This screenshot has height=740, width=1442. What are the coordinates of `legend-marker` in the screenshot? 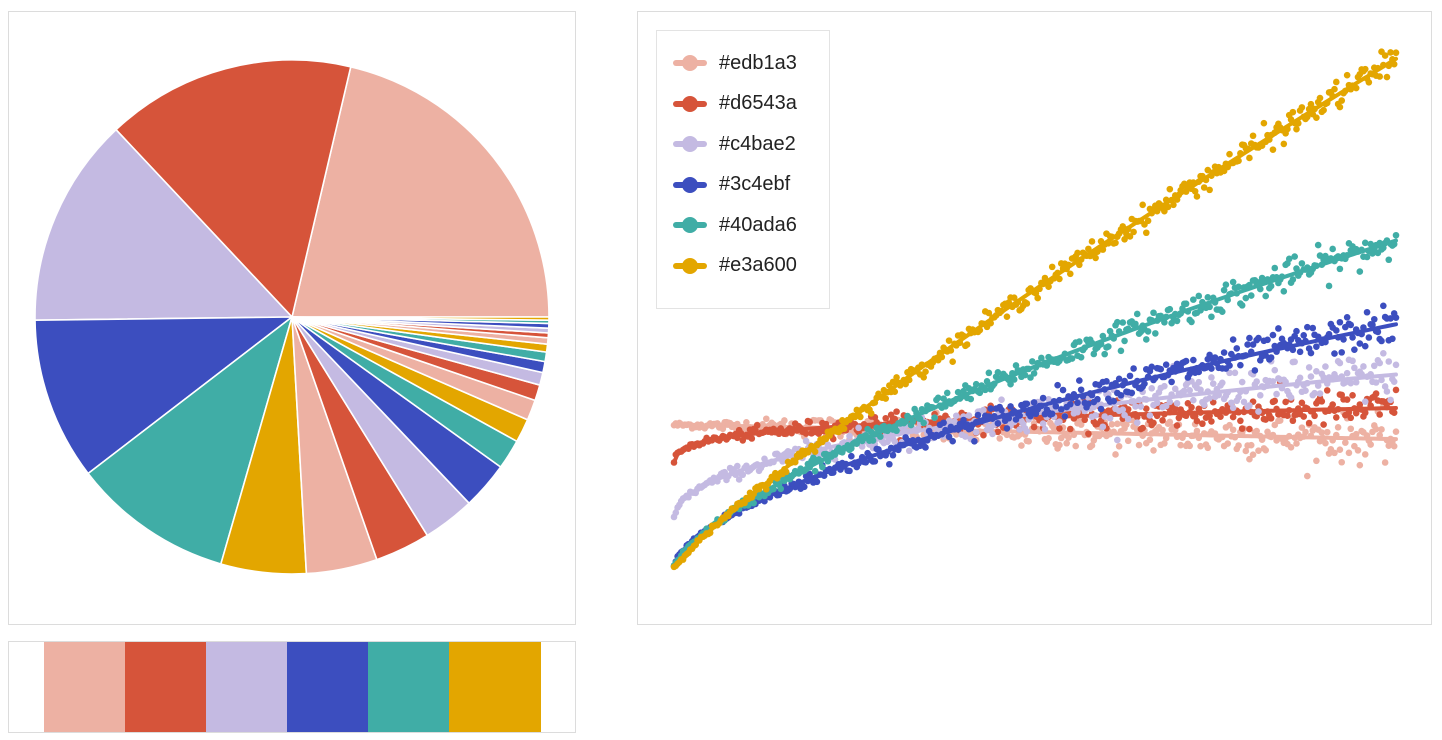 It's located at (690, 185).